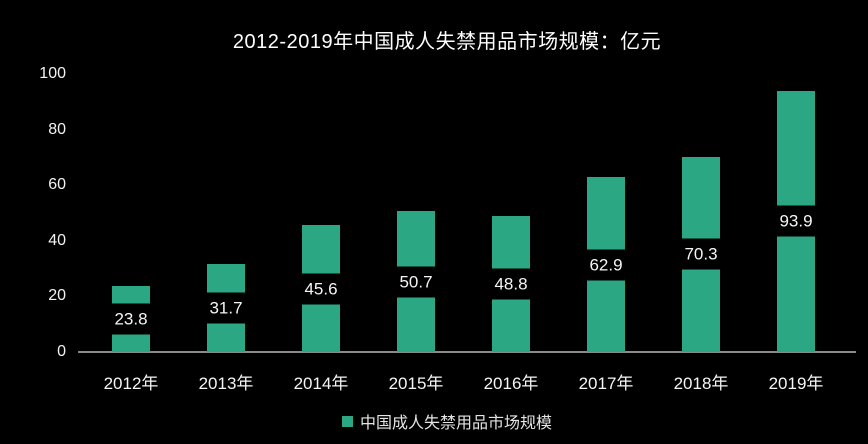 This screenshot has height=444, width=868. Describe the element at coordinates (226, 383) in the screenshot. I see `x-axis-tick-label: 2013年` at that location.